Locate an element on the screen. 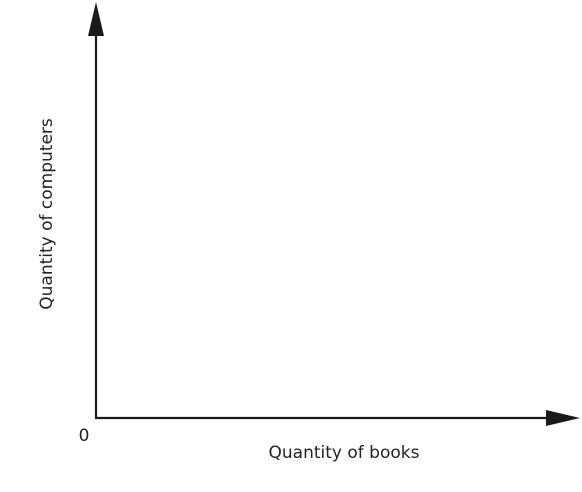  y-axis-arrowhead-icon is located at coordinates (96, 19).